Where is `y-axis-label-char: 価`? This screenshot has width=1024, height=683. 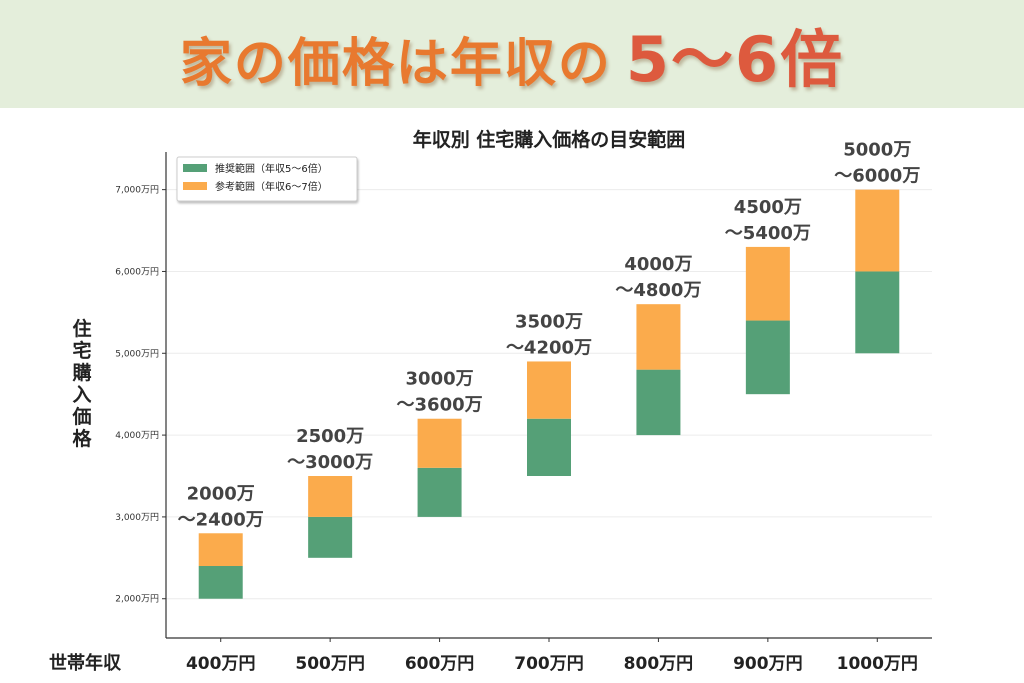 y-axis-label-char: 価 is located at coordinates (81, 417).